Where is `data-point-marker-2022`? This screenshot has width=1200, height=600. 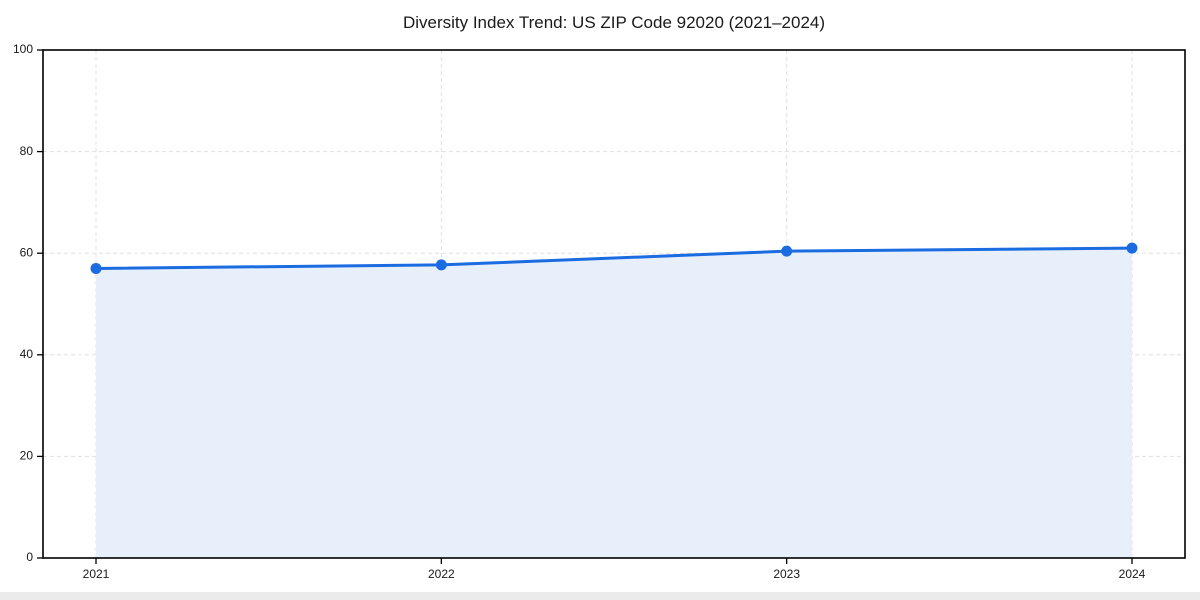
data-point-marker-2022 is located at coordinates (441, 265).